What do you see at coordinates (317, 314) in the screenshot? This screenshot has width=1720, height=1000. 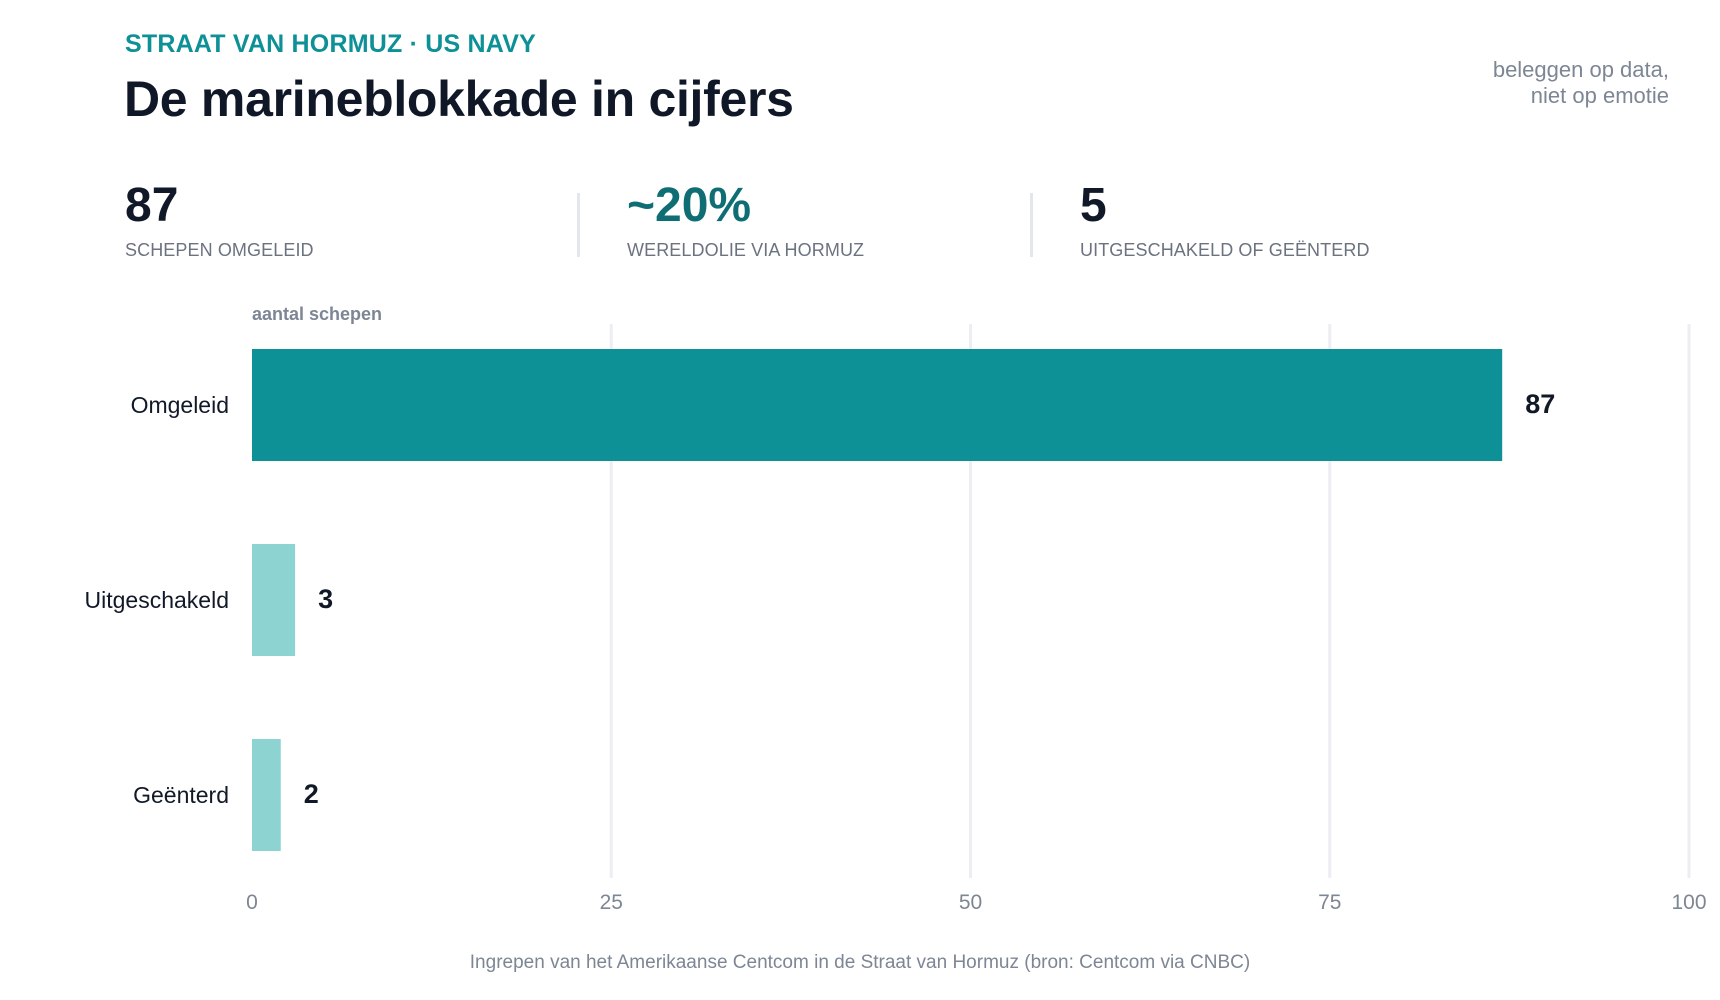 I see `axis-title: aantal schepen` at bounding box center [317, 314].